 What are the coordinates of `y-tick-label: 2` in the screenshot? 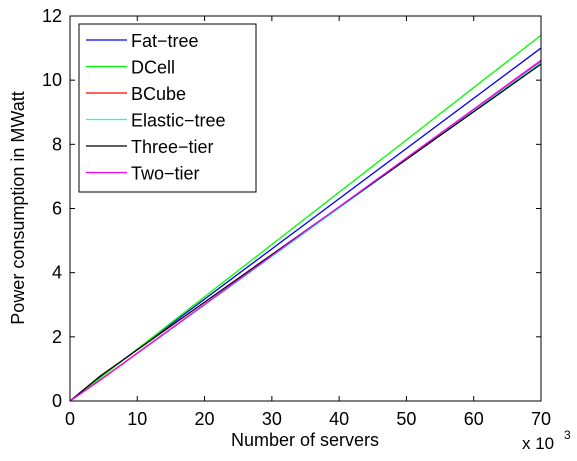 It's located at (57, 337).